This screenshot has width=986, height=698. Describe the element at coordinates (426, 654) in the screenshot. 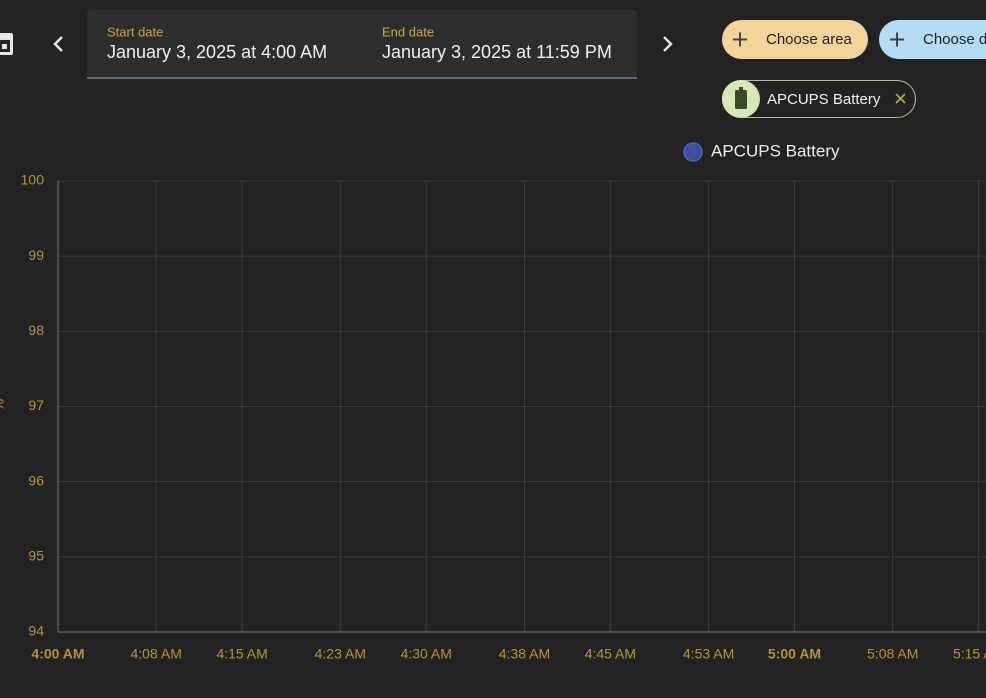

I see `x-tick-label: 4:30 AM` at that location.